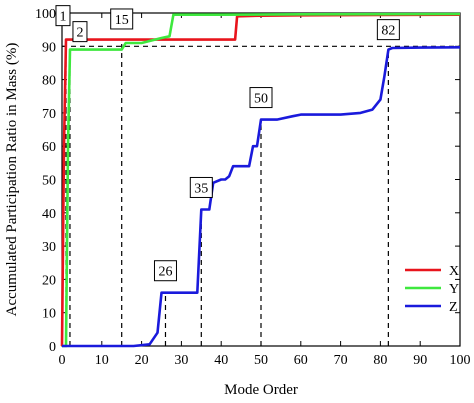 This screenshot has width=474, height=403. I want to click on y-tick-label: 20, so click(49, 280).